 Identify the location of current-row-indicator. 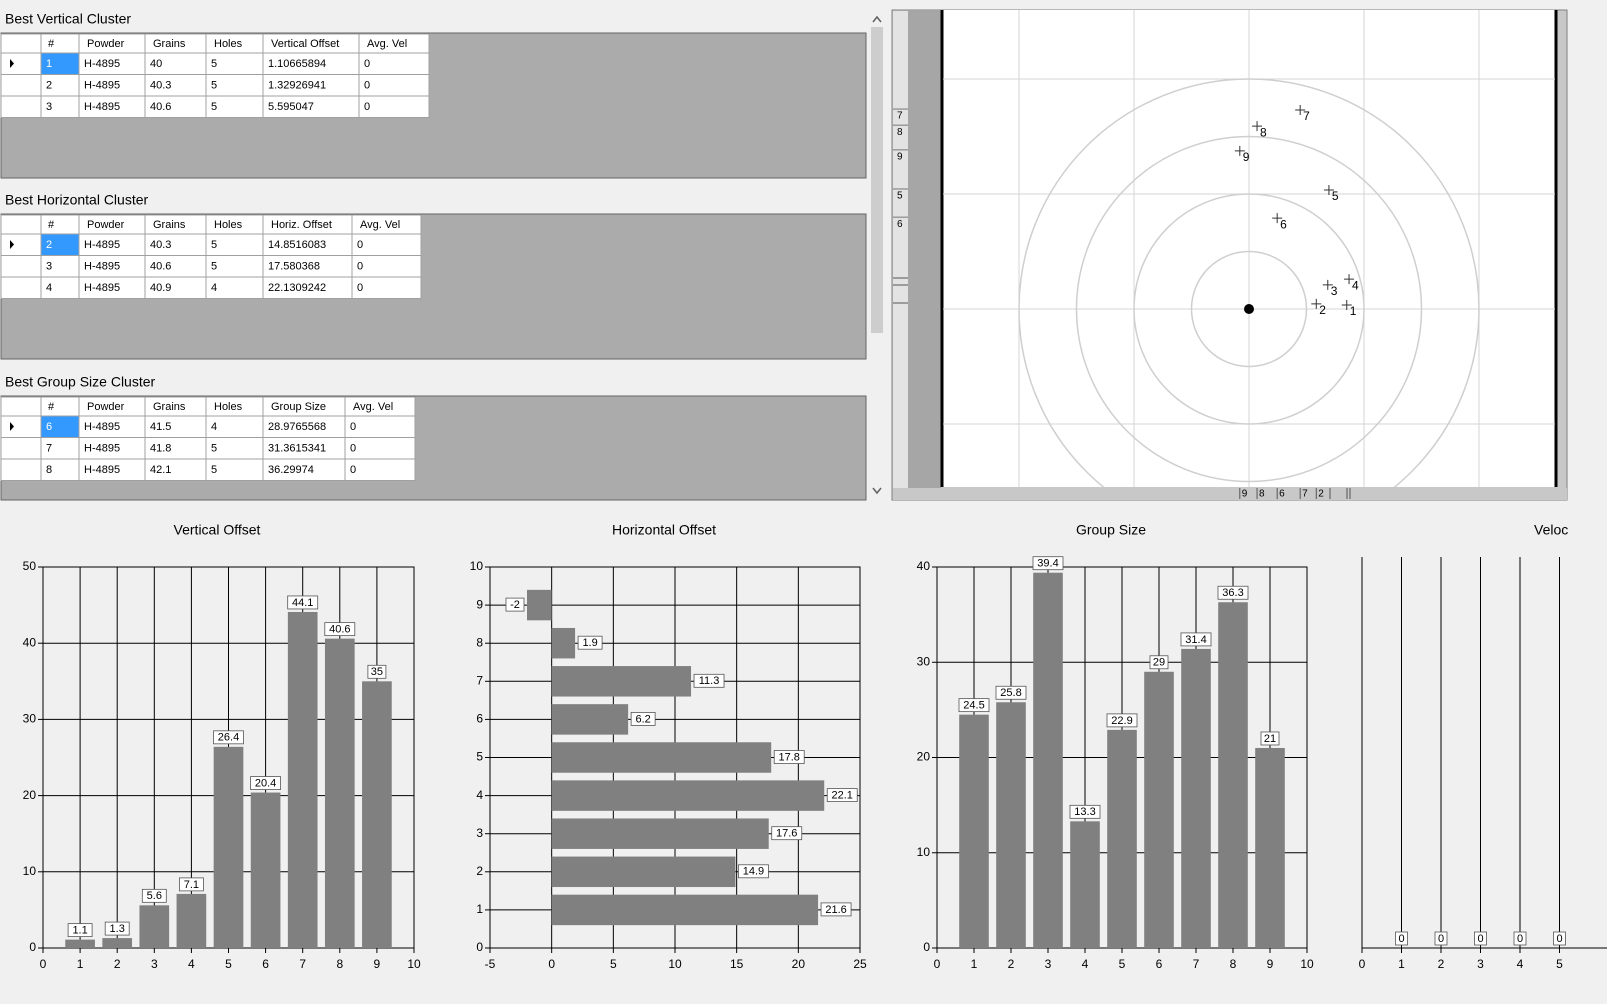
(12, 244).